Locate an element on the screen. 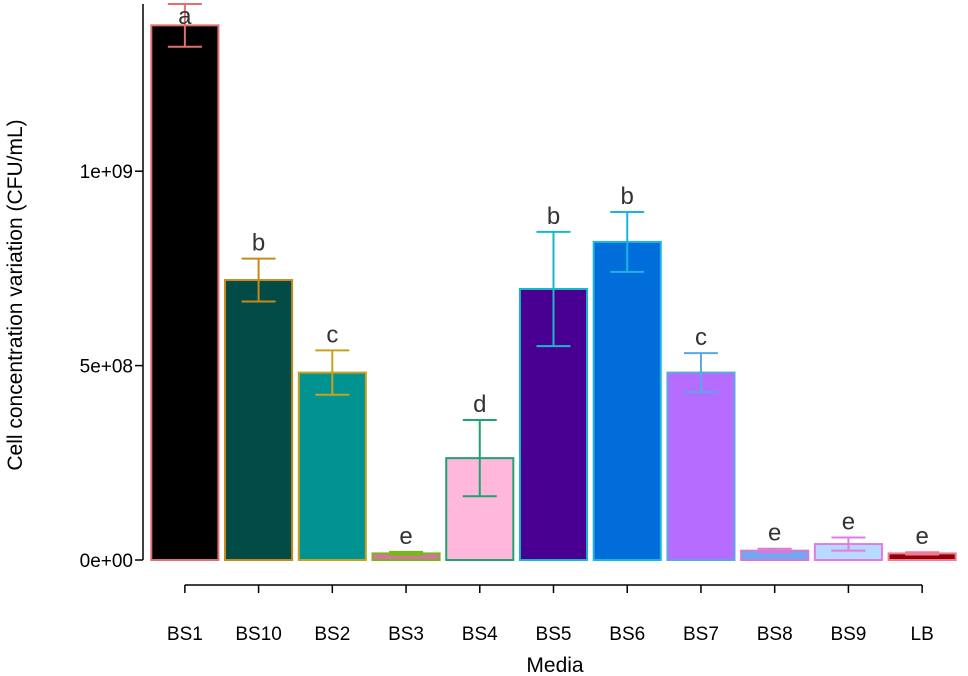 This screenshot has height=676, width=968. error-bar-bs2 is located at coordinates (332, 372).